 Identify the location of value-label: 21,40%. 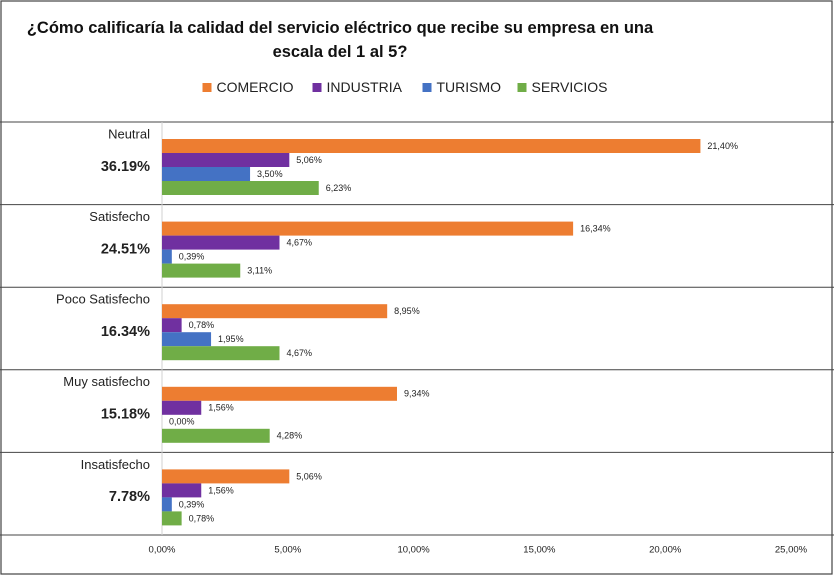
(722, 146).